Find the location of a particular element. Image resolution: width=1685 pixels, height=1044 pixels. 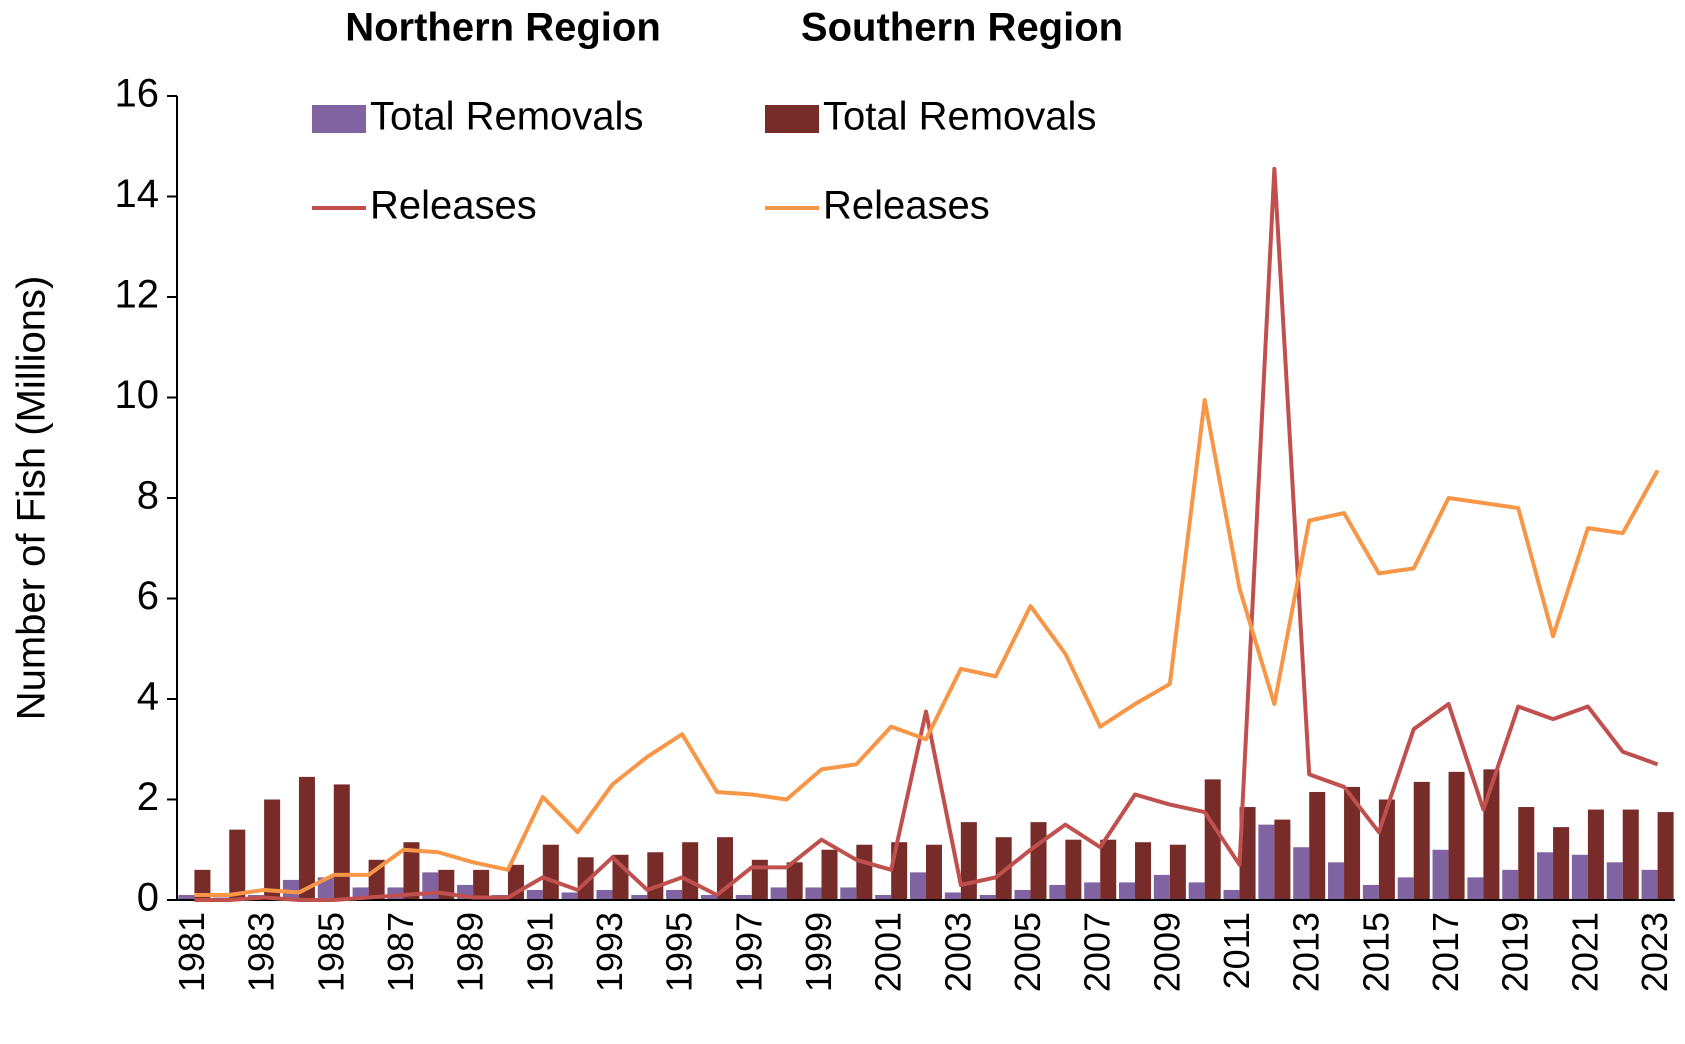

x-tick-label: 1981 is located at coordinates (191, 952).